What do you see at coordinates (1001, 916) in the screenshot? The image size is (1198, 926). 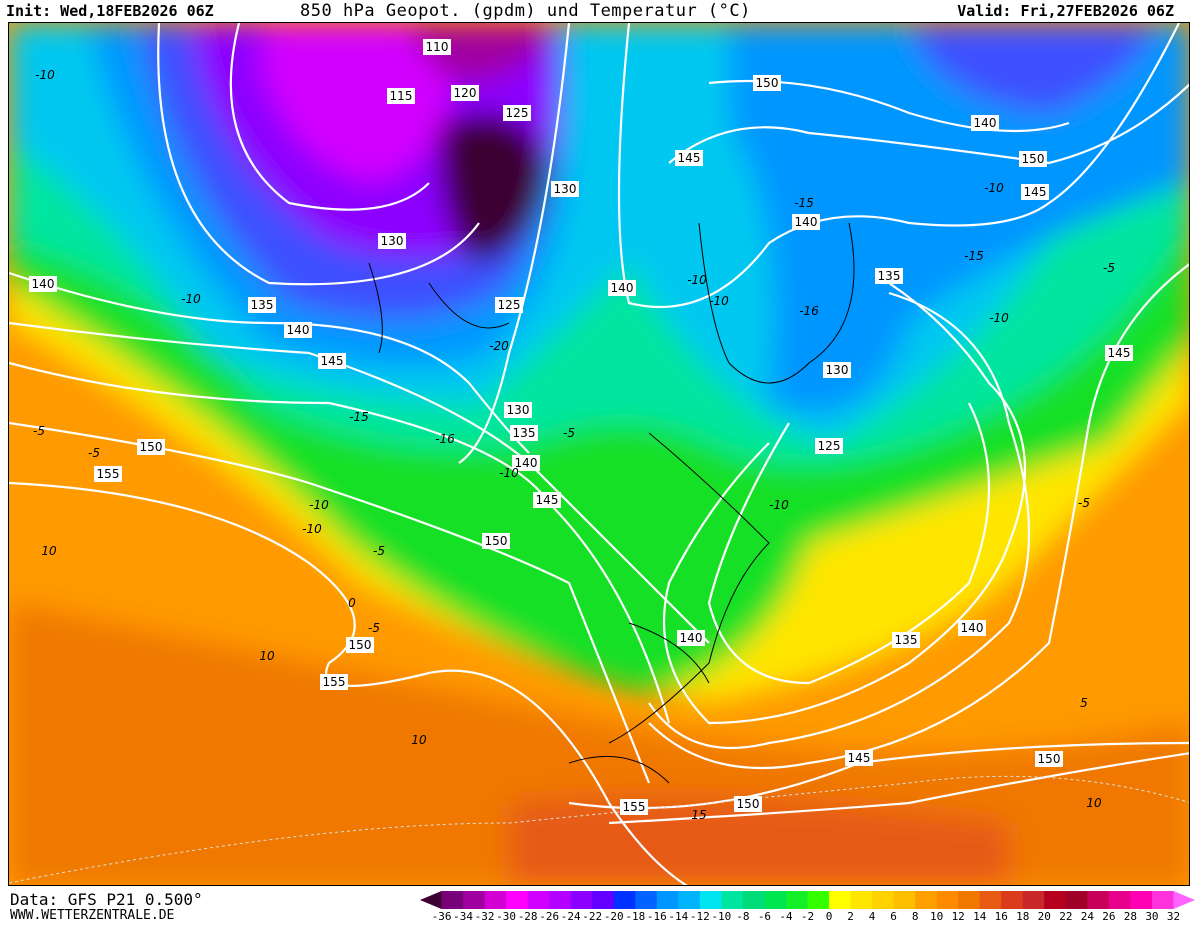 I see `legend-tick: 16` at bounding box center [1001, 916].